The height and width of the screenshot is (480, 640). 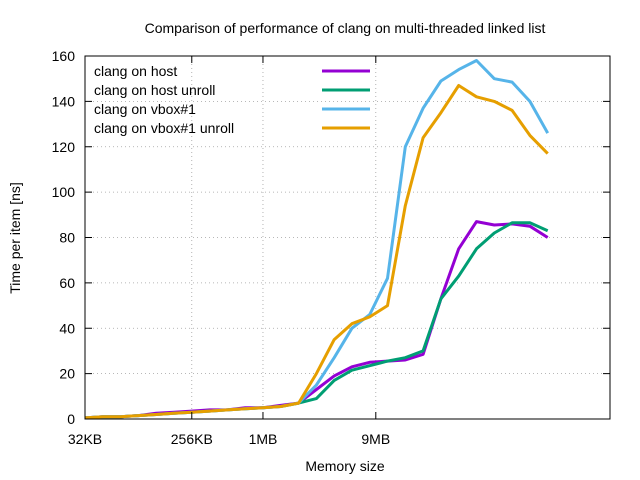 What do you see at coordinates (67, 328) in the screenshot?
I see `y-tick-label: 40` at bounding box center [67, 328].